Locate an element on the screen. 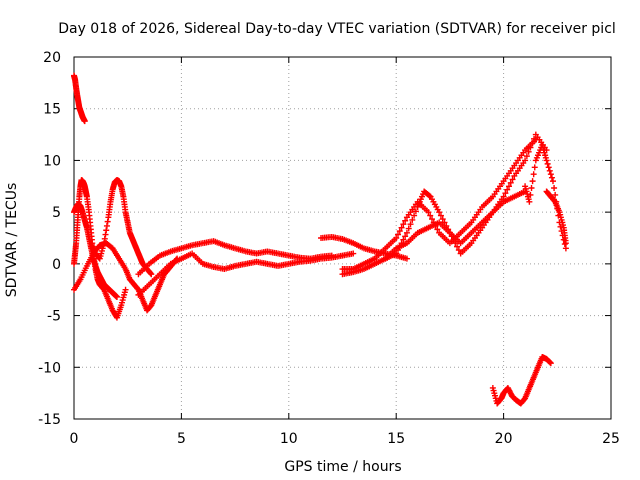  series-early-high is located at coordinates (79, 98).